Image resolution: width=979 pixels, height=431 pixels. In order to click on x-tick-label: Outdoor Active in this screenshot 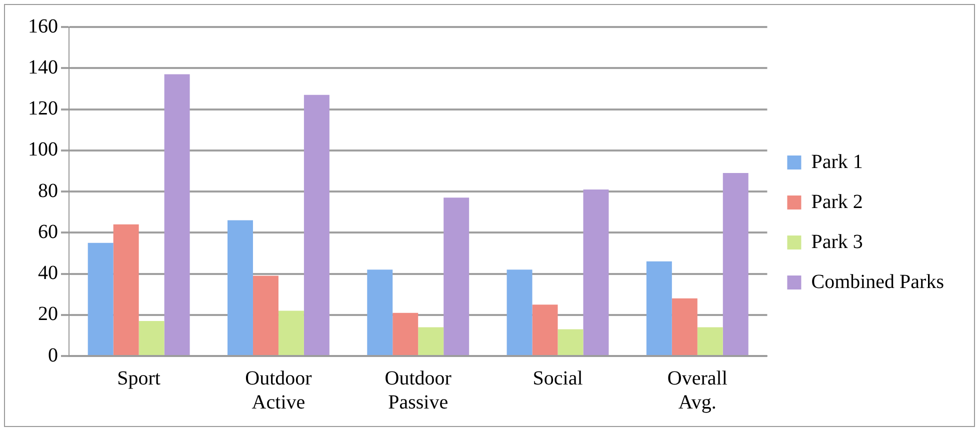, I will do `click(278, 390)`.